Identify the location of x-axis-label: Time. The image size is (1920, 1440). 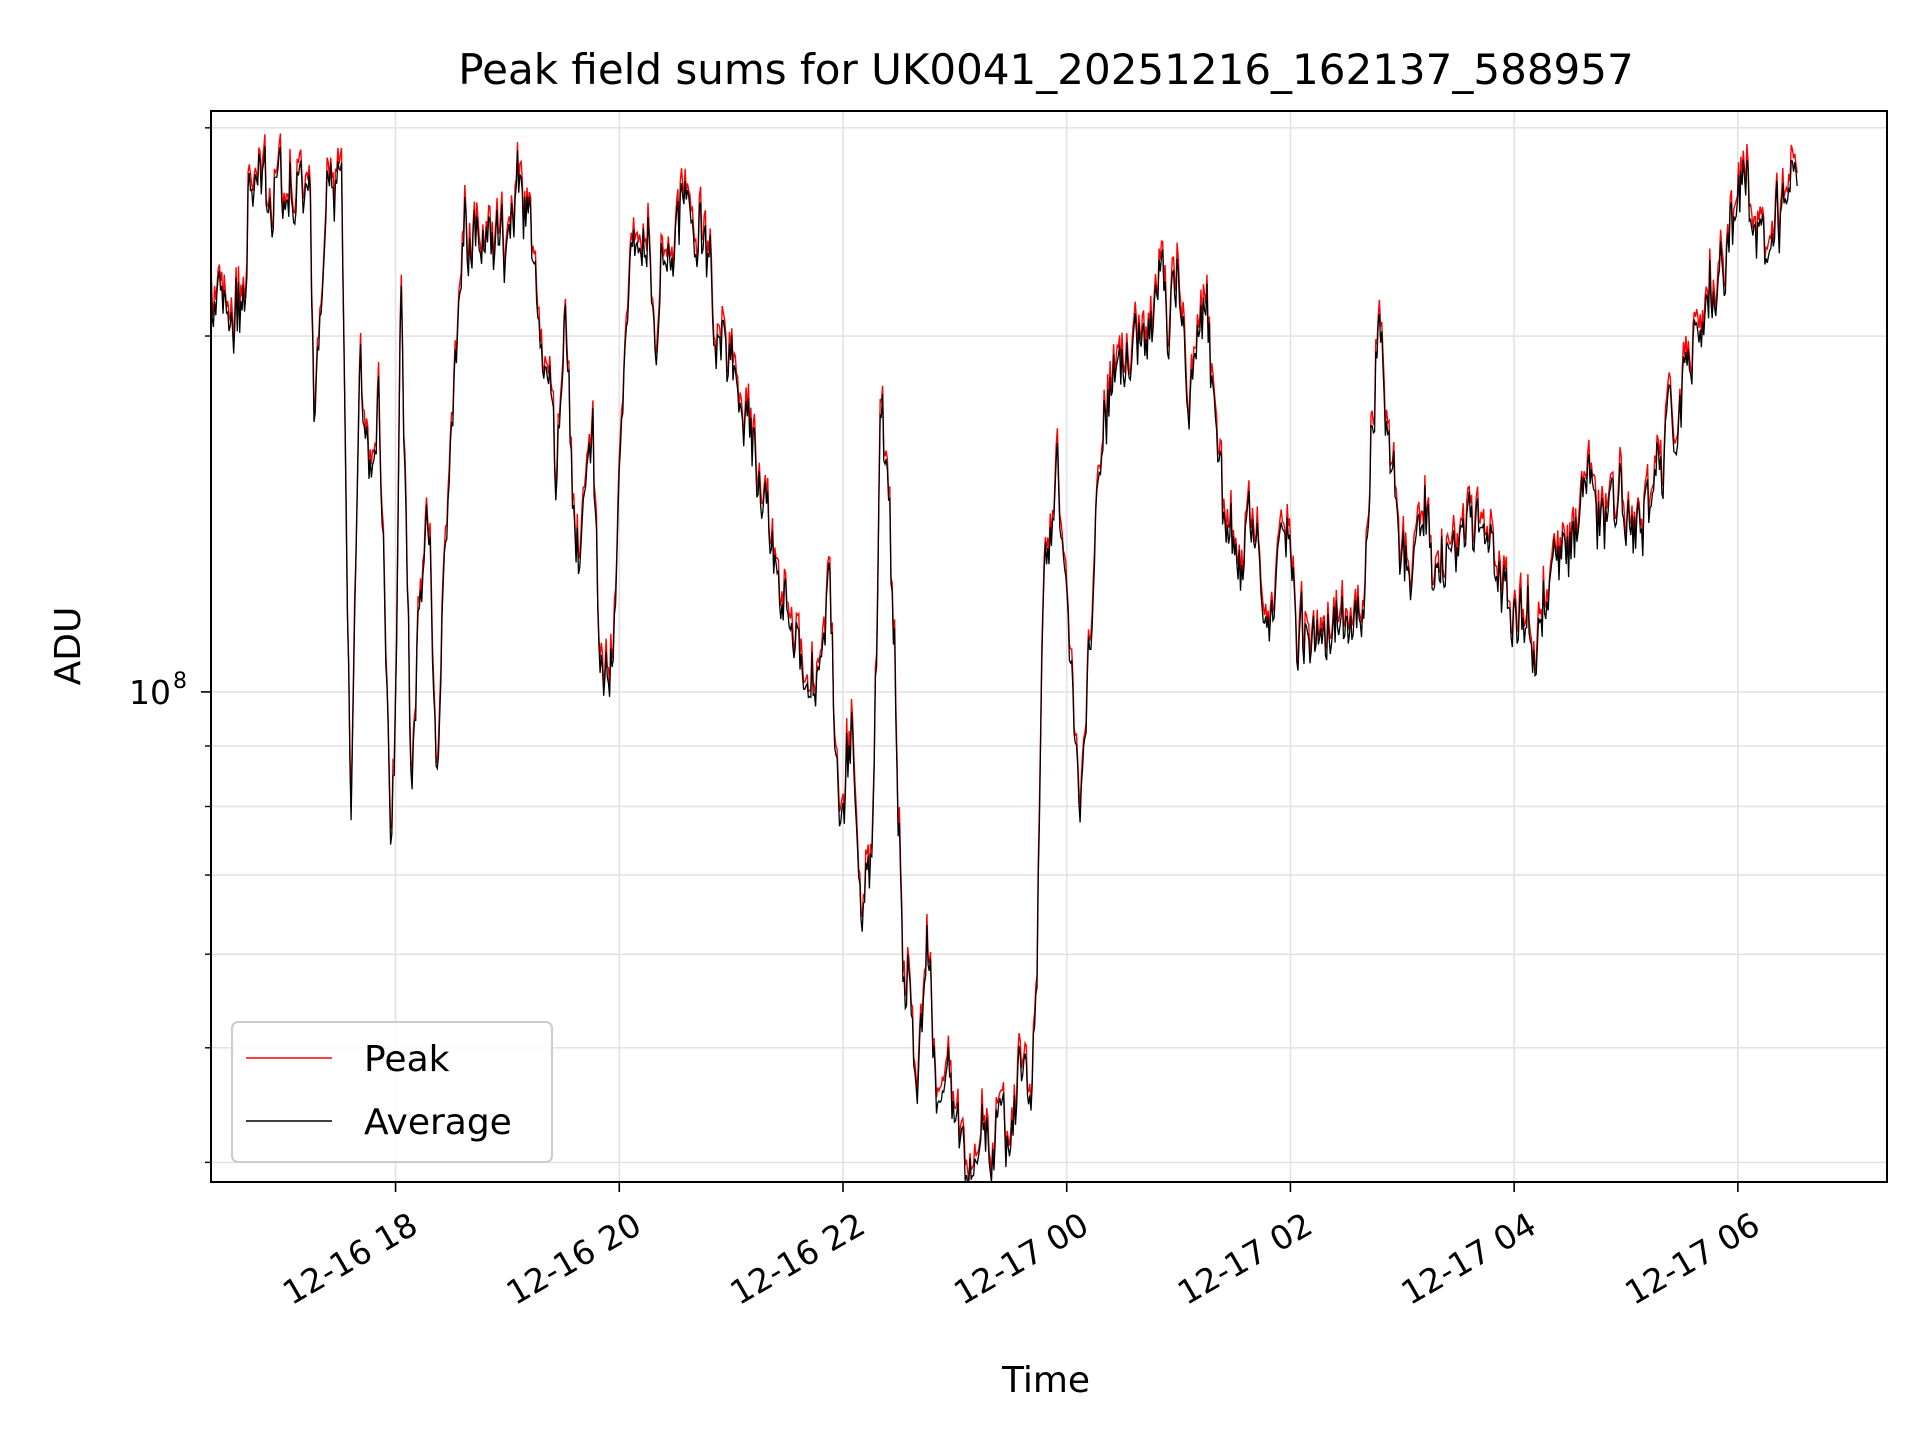
(1045, 1380).